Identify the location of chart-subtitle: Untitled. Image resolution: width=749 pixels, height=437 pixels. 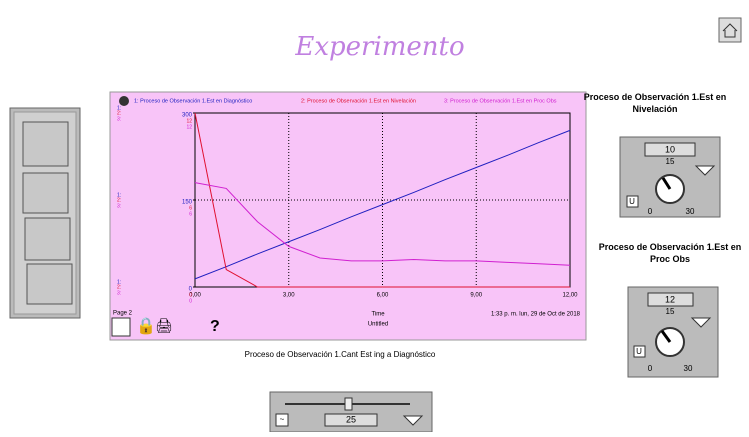
(378, 325).